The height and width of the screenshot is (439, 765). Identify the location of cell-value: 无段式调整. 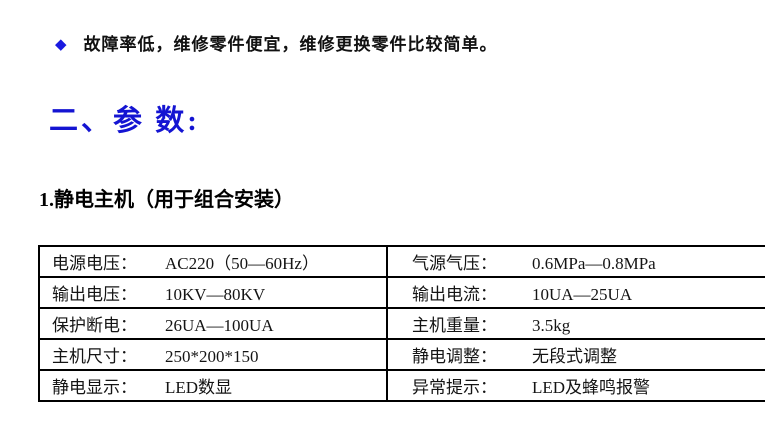
(574, 356).